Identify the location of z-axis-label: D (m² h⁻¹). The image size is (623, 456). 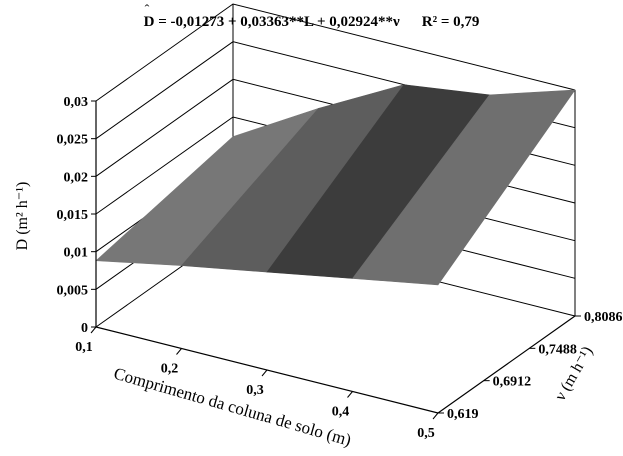
(22, 216).